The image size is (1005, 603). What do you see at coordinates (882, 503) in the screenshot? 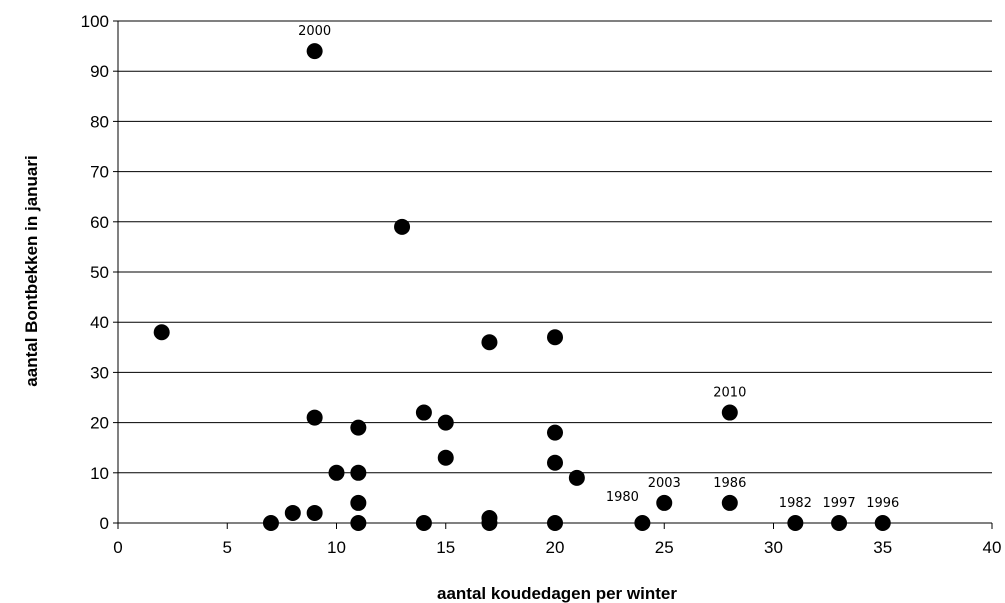
I see `point-label: 1996` at bounding box center [882, 503].